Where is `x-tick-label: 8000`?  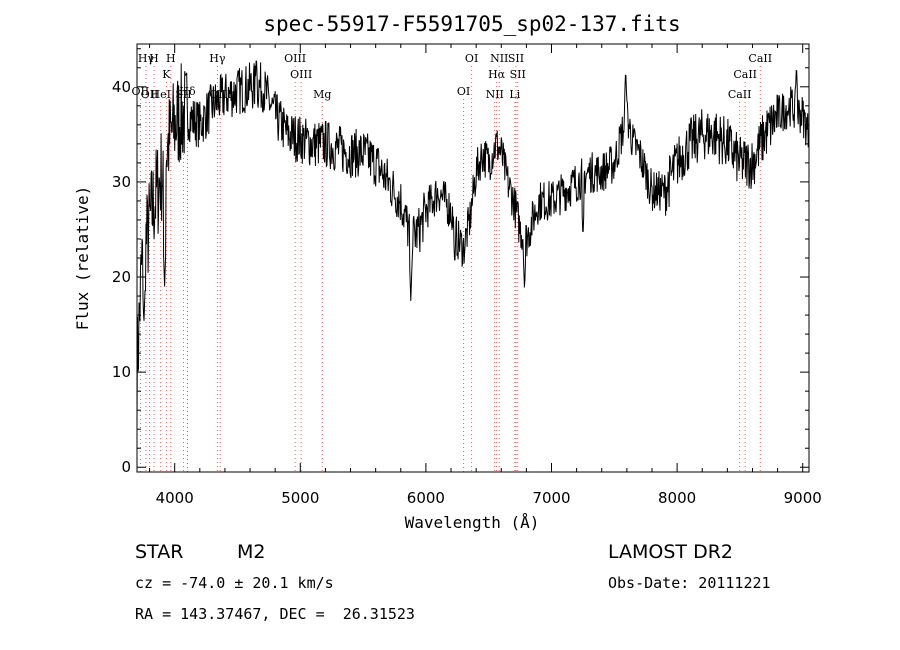
x-tick-label: 8000 is located at coordinates (677, 498).